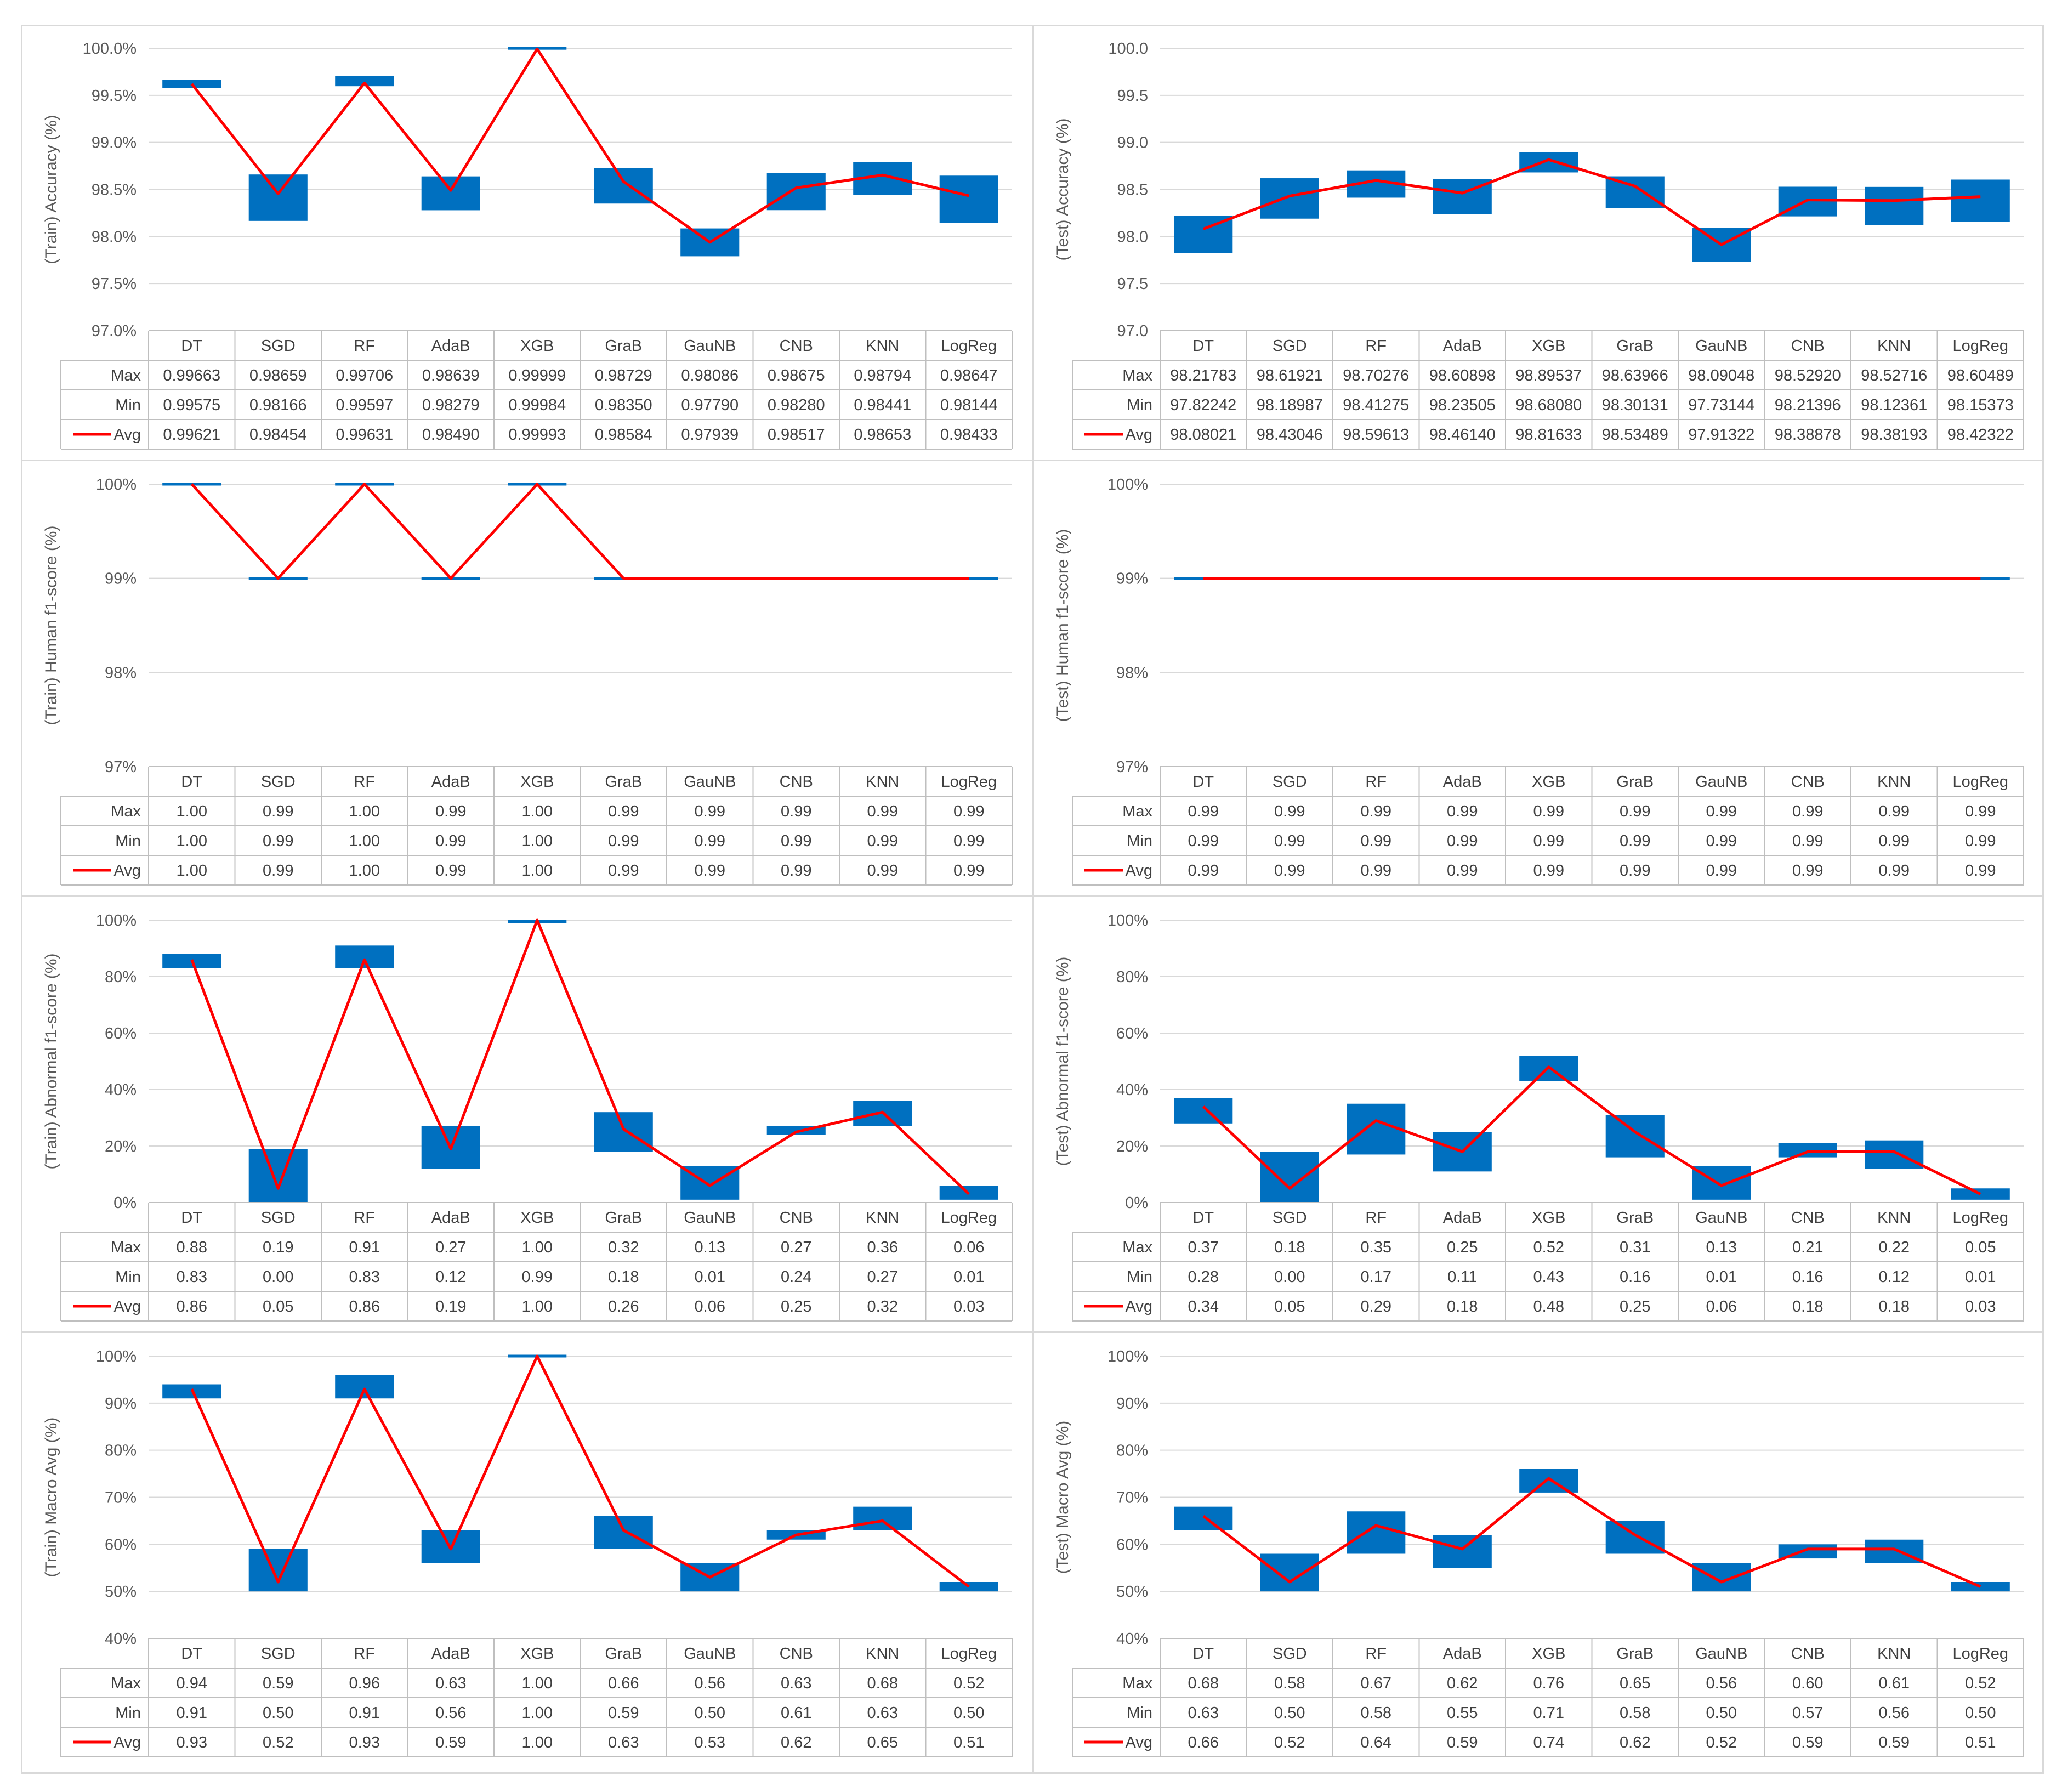 This screenshot has height=1792, width=2062. I want to click on y-tick-label: 99.0%, so click(114, 143).